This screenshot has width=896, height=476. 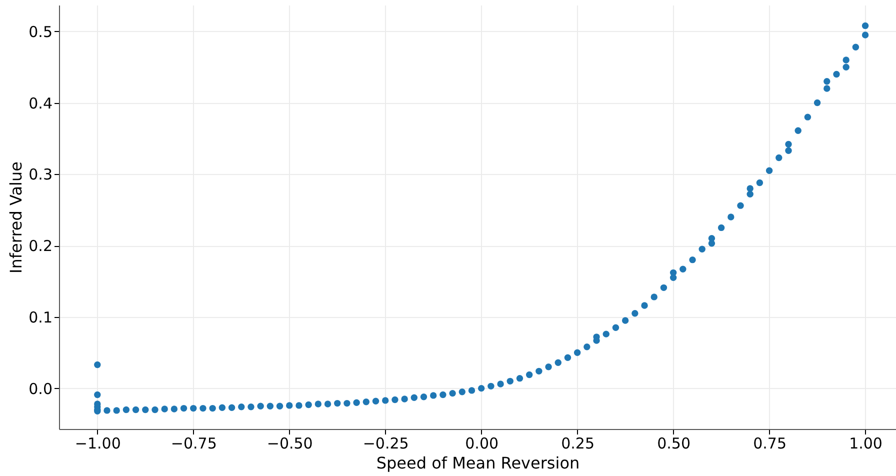 I want to click on y-tick-label: 0.4, so click(x=40, y=103).